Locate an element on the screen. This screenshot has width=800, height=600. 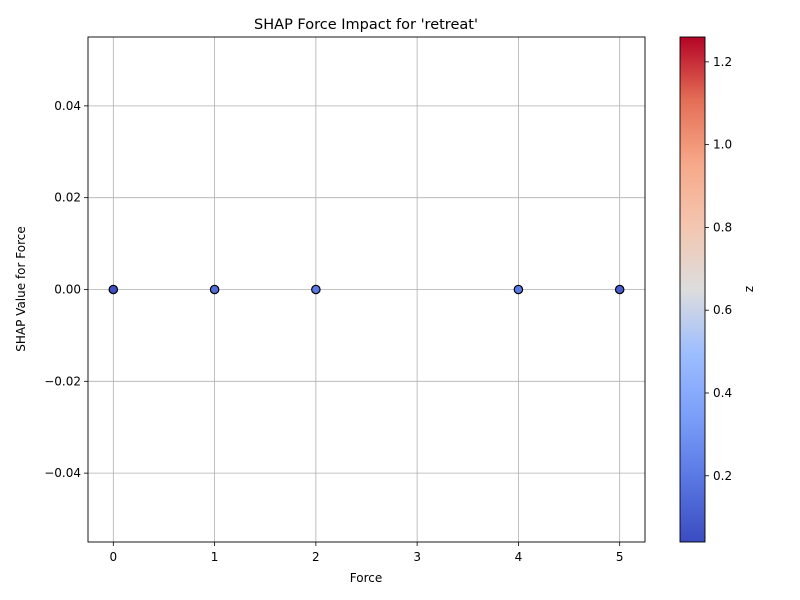
x-tick-label: 0 is located at coordinates (113, 557).